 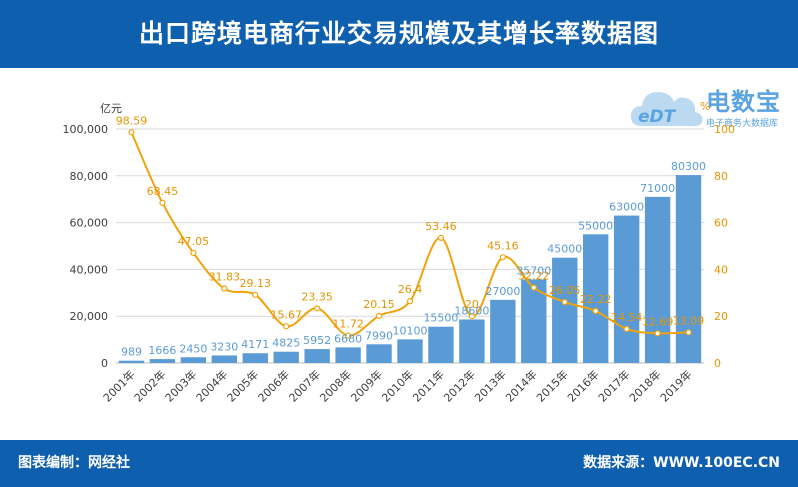 I want to click on y-left-unit: 亿元, so click(x=111, y=108).